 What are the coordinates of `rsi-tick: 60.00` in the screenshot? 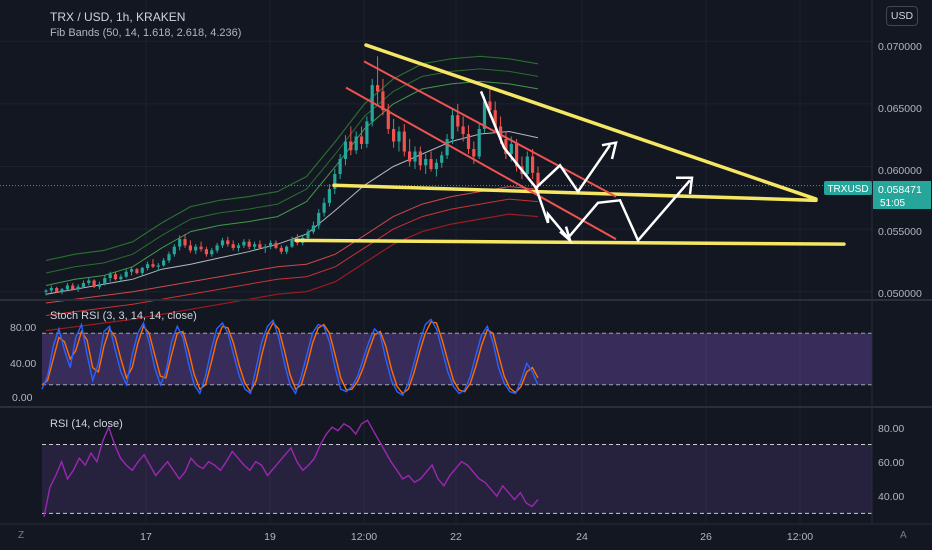 It's located at (891, 463).